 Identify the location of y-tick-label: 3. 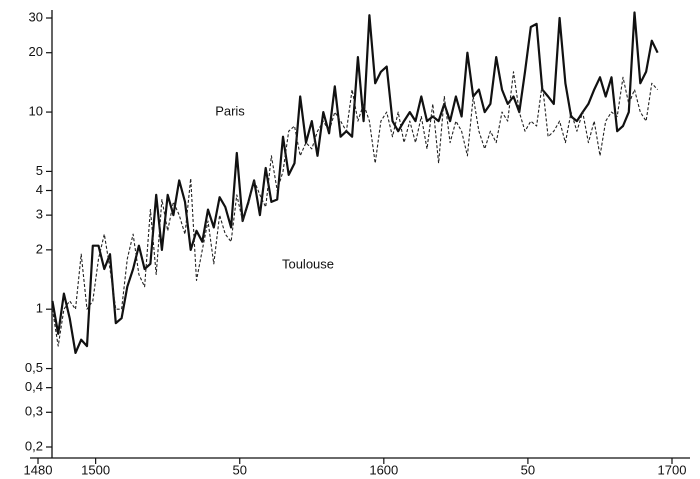
(39, 214).